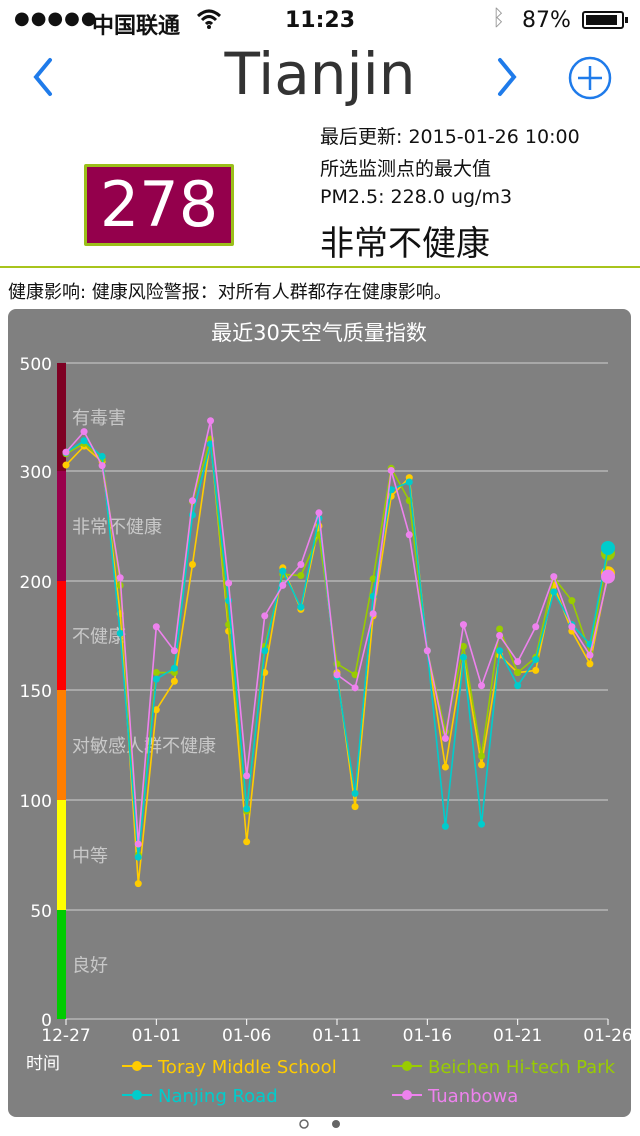 This screenshot has height=1136, width=640. I want to click on page-dot-active, so click(336, 1124).